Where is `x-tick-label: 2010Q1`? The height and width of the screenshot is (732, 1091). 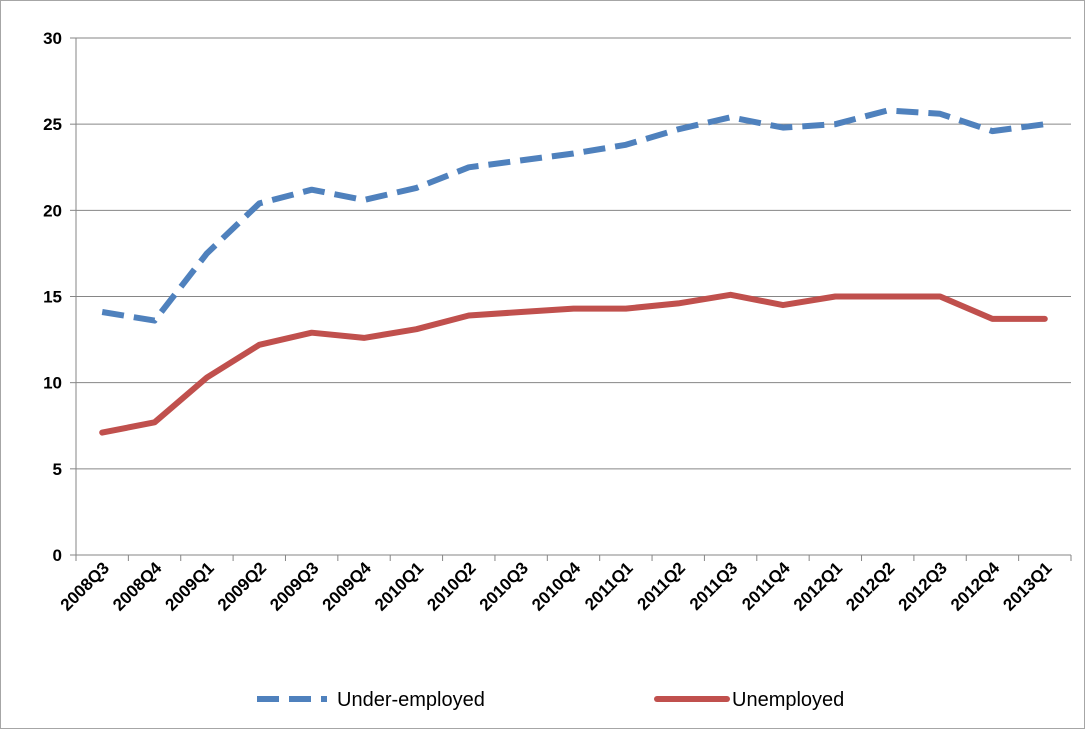 x-tick-label: 2010Q1 is located at coordinates (399, 586).